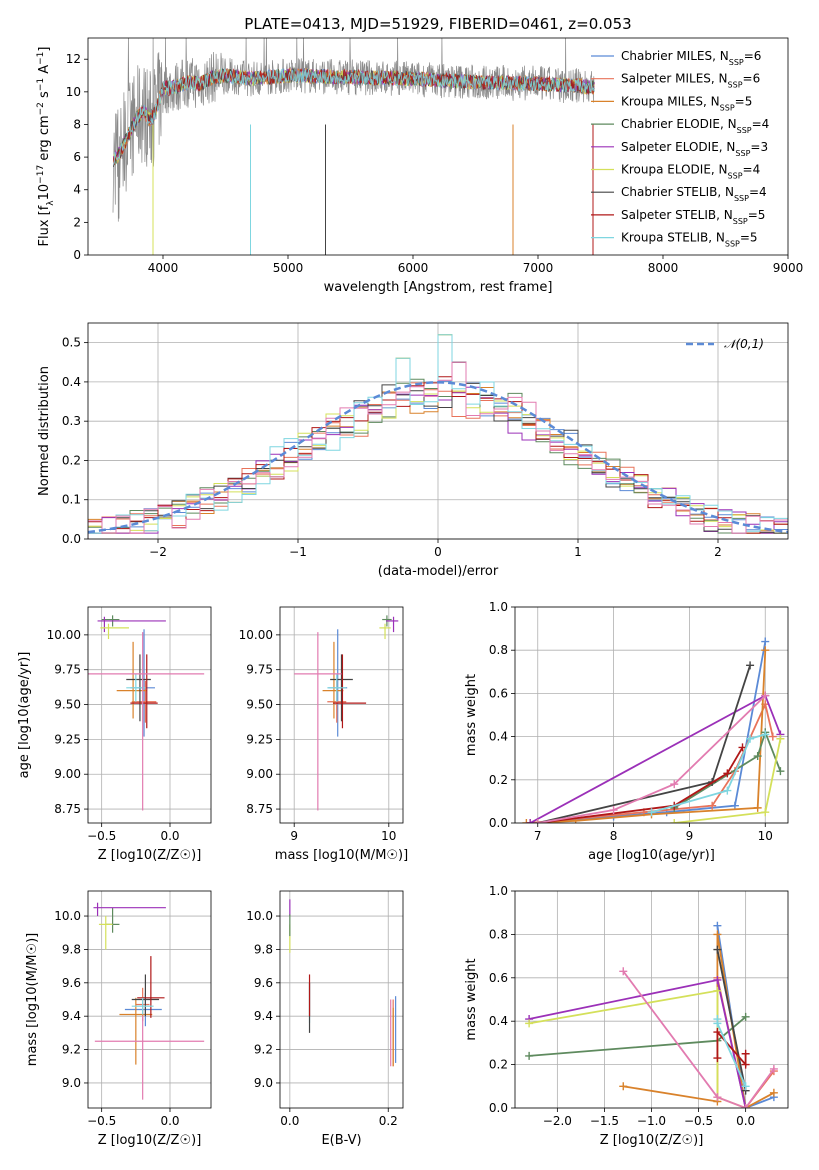 The image size is (819, 1170). I want to click on y-tick-label: 1.0, so click(498, 891).